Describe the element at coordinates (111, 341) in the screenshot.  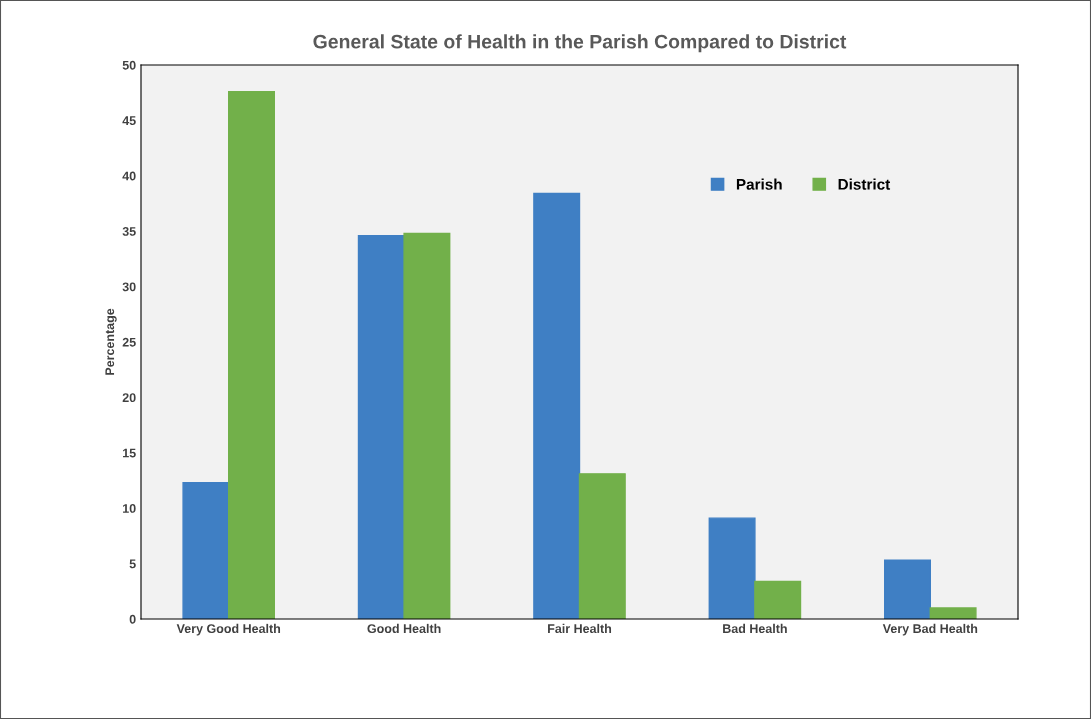
I see `y-axis-title: Percentage` at that location.